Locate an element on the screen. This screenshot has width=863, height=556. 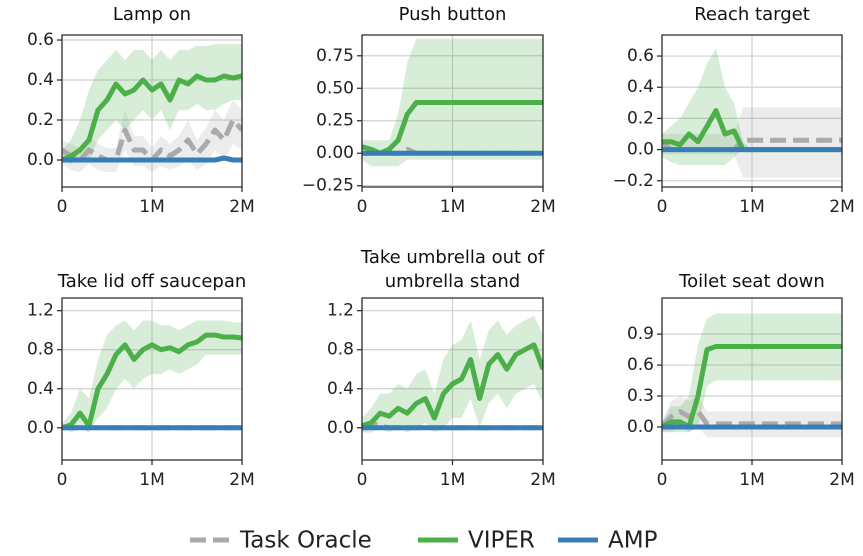
y-tick-label: 0.75 is located at coordinates (335, 56).